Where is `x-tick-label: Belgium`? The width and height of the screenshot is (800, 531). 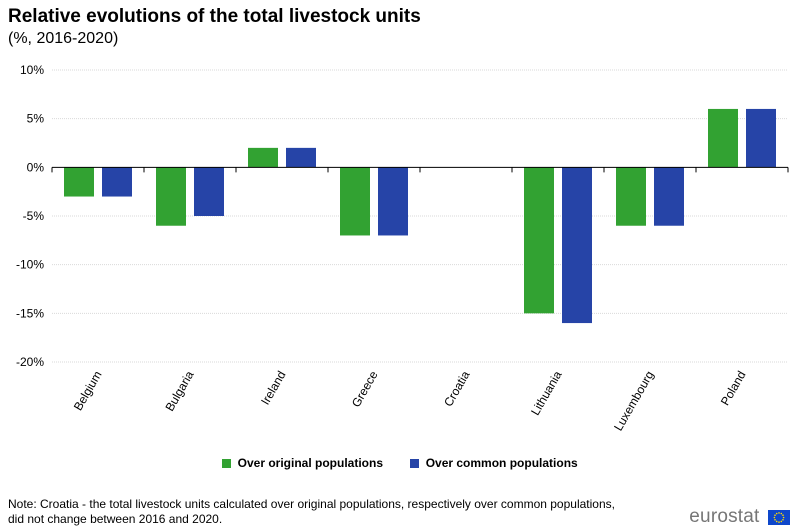
x-tick-label: Belgium is located at coordinates (88, 391).